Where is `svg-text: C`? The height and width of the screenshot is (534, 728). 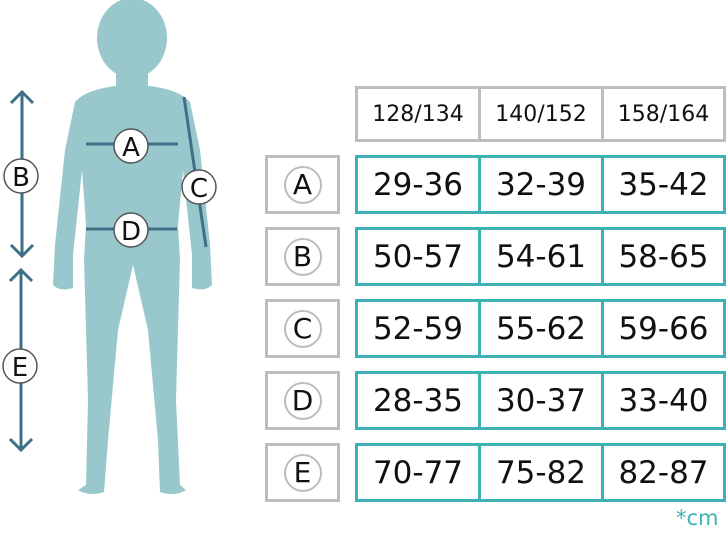 svg-text: C is located at coordinates (199, 189).